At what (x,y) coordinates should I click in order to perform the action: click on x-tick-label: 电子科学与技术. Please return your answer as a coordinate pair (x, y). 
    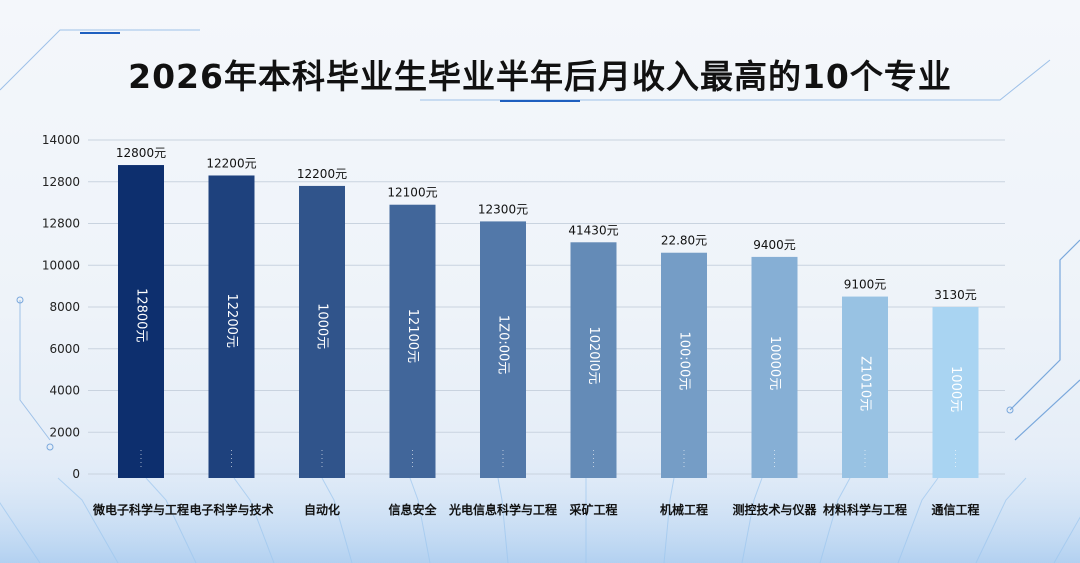
    Looking at the image, I should click on (231, 509).